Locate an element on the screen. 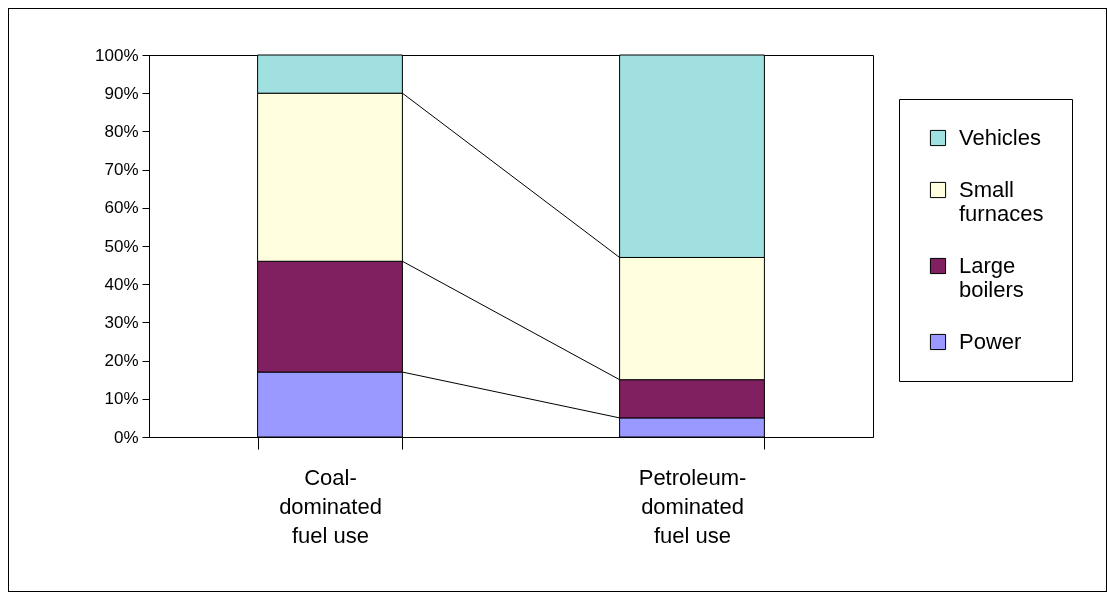 This screenshot has width=1107, height=592. y-tick-label: 70% is located at coordinates (121, 170).